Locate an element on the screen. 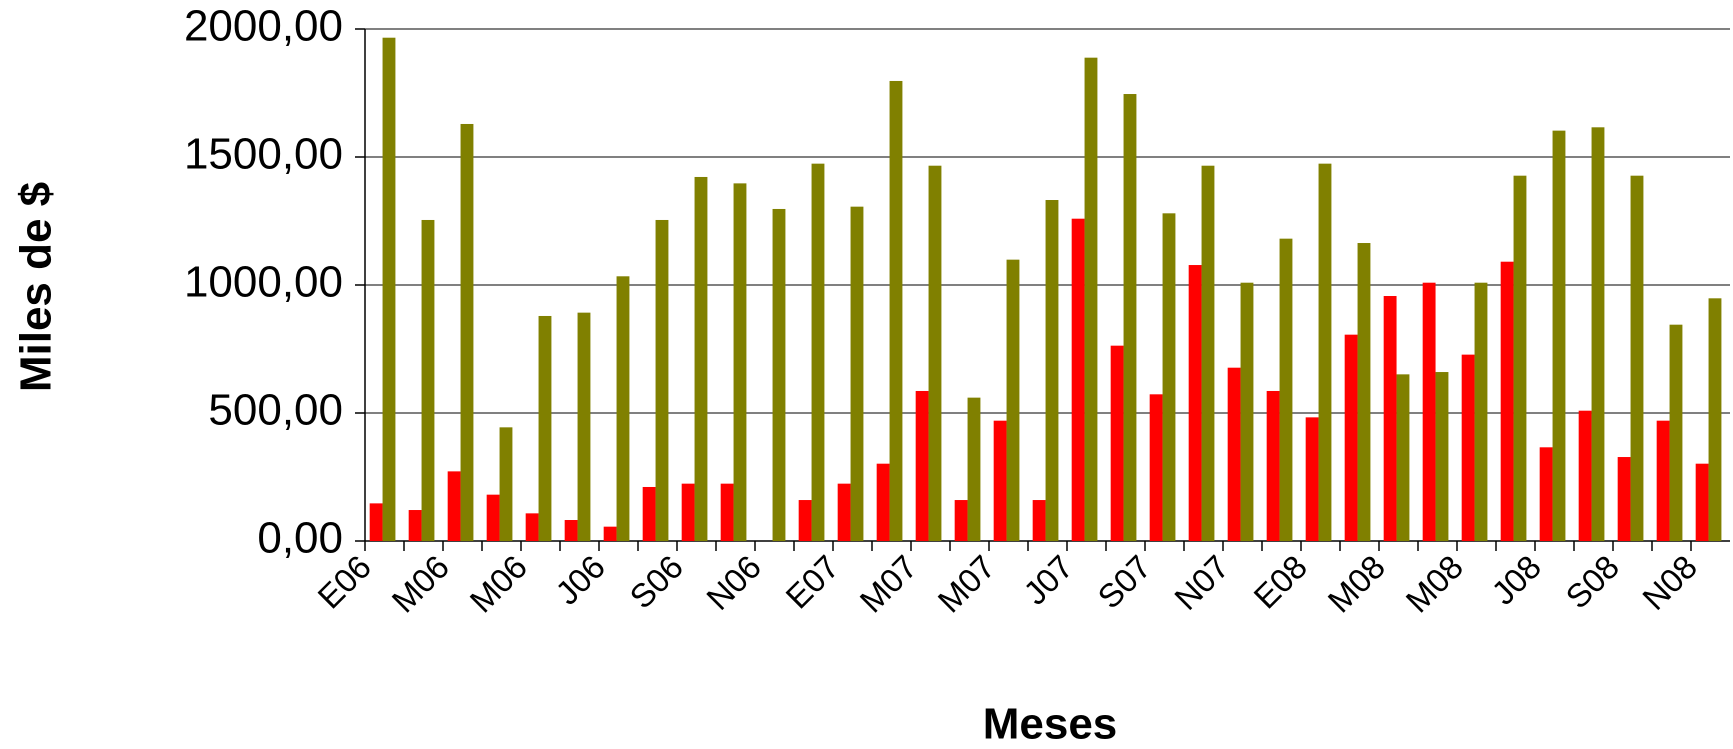 The image size is (1733, 749). x-tick-label: N08 is located at coordinates (1669, 582).